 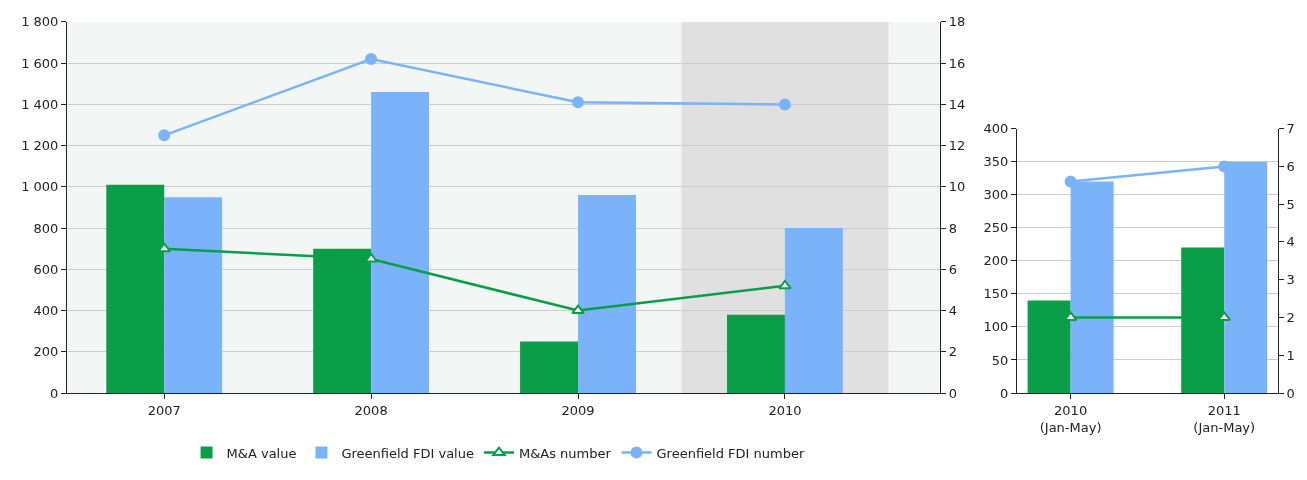 What do you see at coordinates (371, 410) in the screenshot?
I see `x-tick-label: 2008` at bounding box center [371, 410].